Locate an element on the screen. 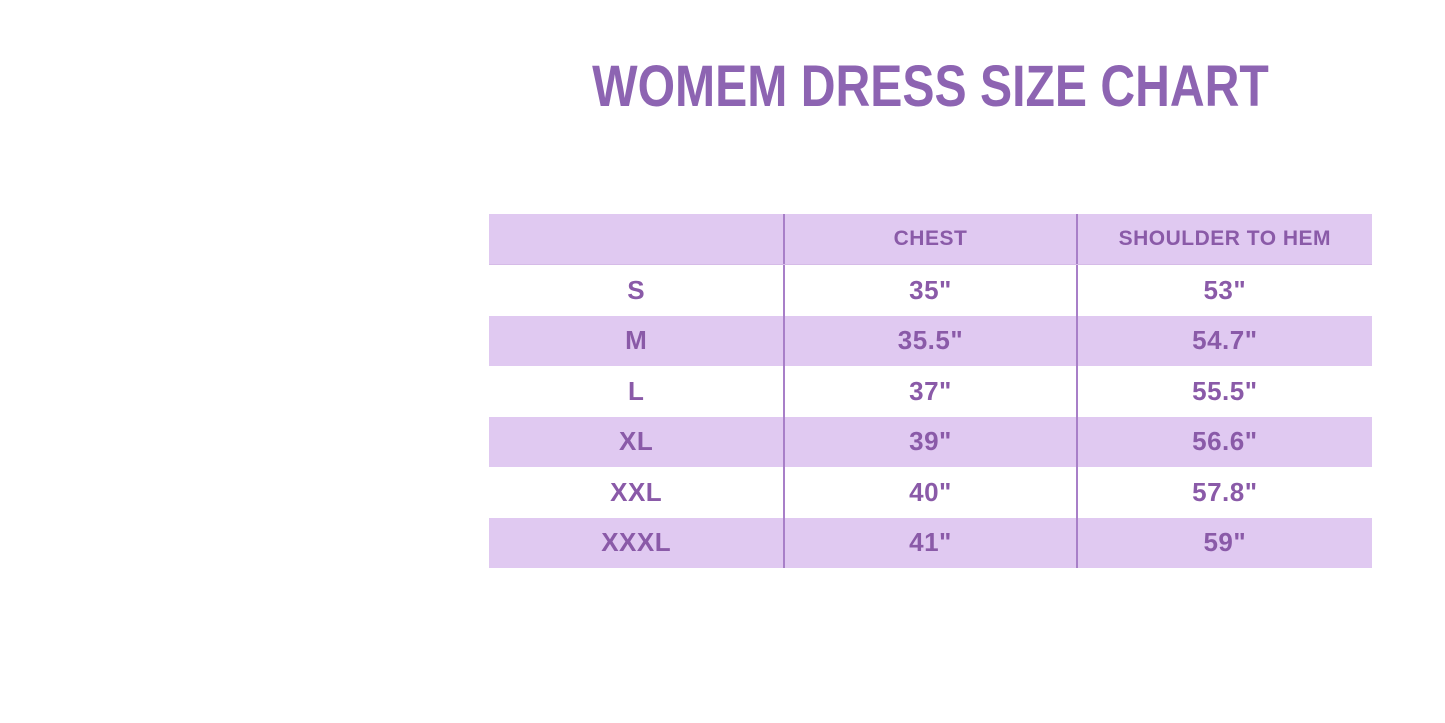  table-row: XXL 40" 57.8" is located at coordinates (930, 492).